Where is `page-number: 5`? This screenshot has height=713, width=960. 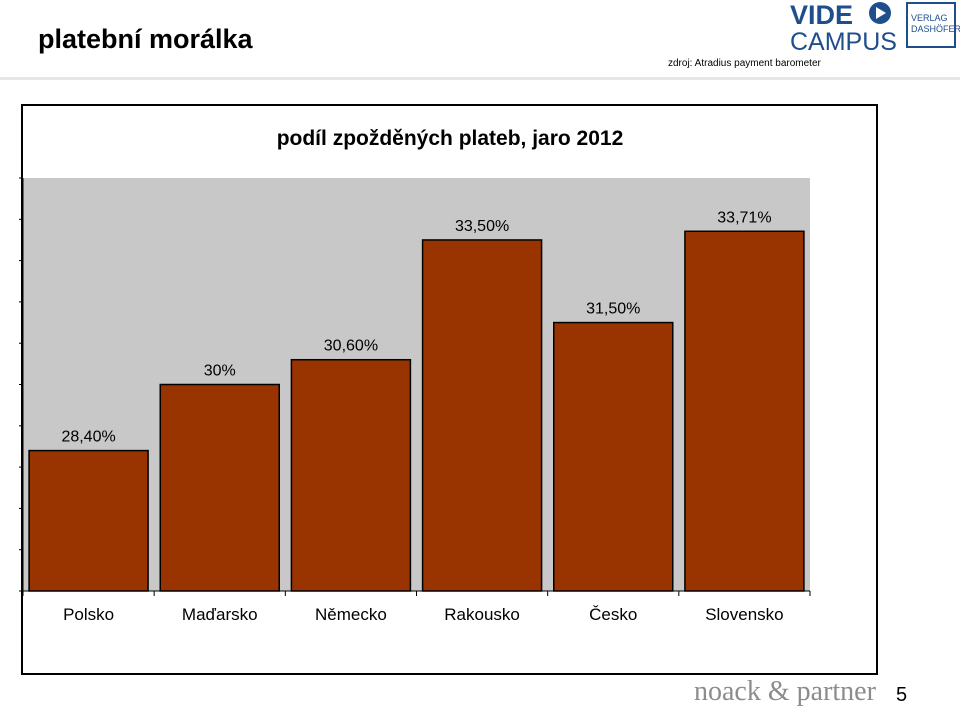
page-number: 5 is located at coordinates (902, 695).